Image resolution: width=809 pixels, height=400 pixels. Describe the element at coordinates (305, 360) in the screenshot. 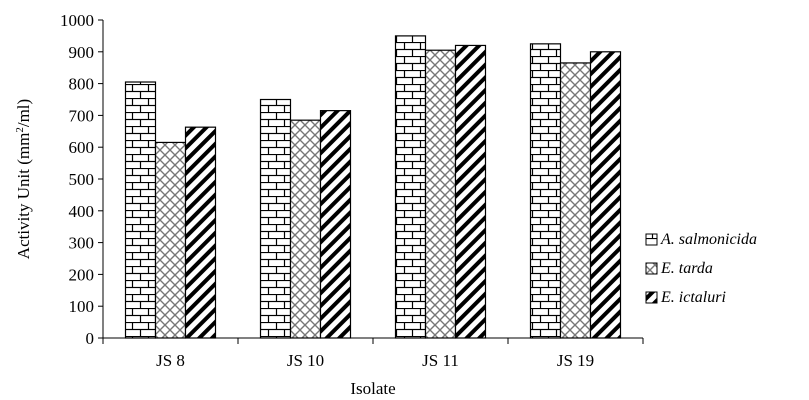

I see `x-tick-label: JS 10` at that location.